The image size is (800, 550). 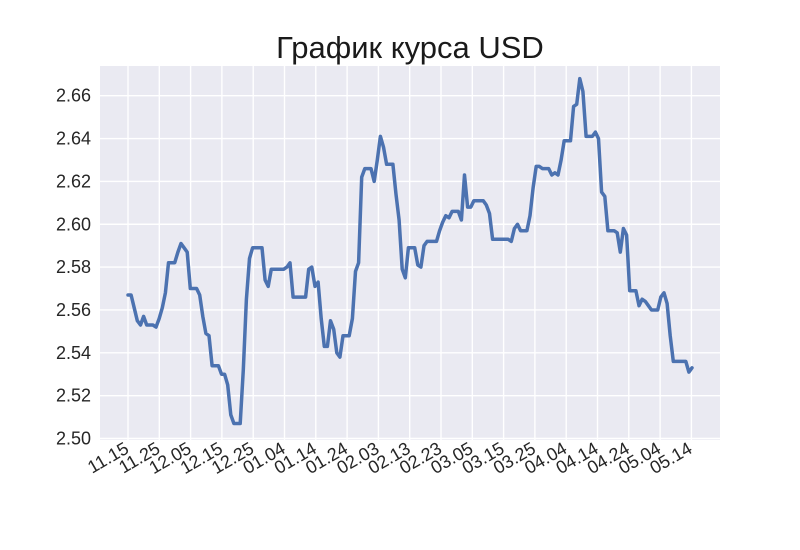 What do you see at coordinates (410, 47) in the screenshot?
I see `chart-title: График курса USD` at bounding box center [410, 47].